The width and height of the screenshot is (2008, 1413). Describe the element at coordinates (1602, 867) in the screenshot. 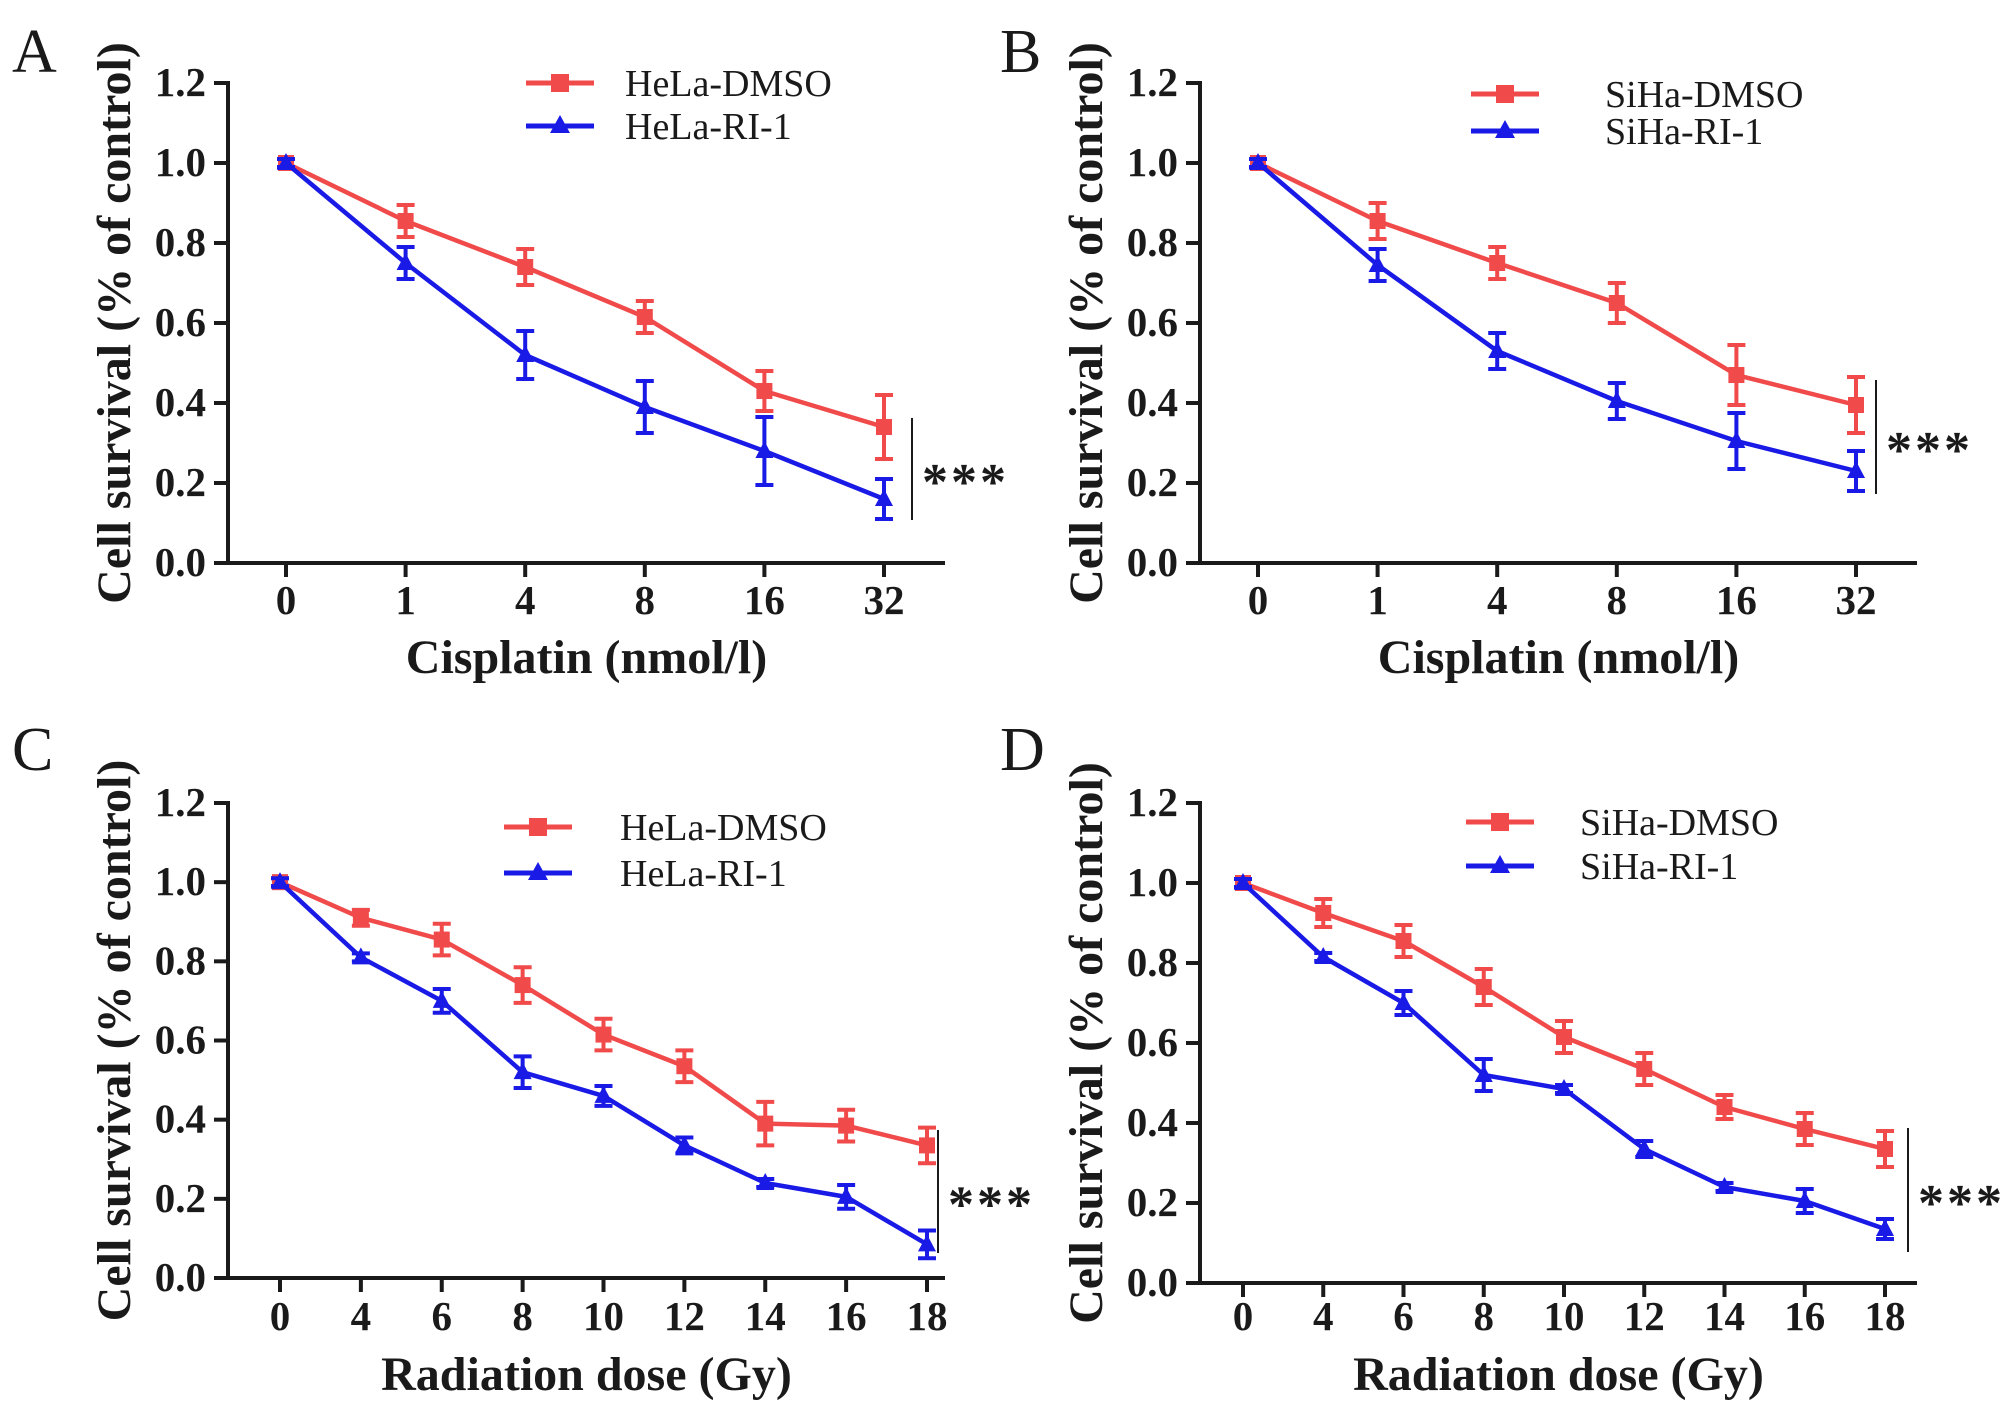

I see `legend-entry: SiHa-RI-1` at that location.